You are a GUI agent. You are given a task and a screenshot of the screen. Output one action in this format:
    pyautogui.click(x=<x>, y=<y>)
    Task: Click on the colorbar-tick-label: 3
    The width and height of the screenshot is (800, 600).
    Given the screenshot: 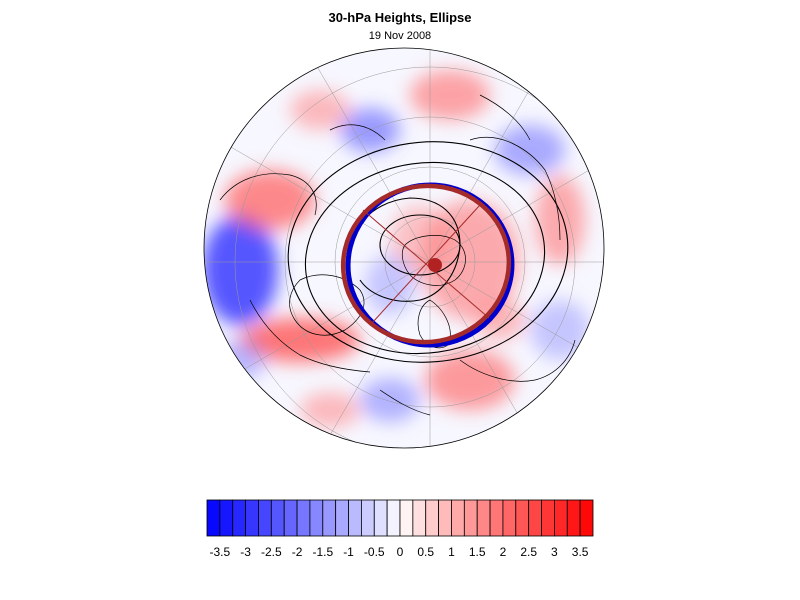 What is the action you would take?
    pyautogui.click(x=554, y=552)
    